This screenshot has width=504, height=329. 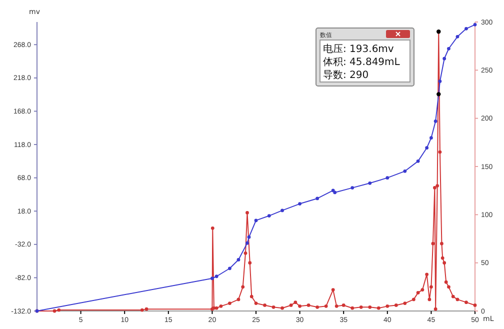 What do you see at coordinates (358, 49) in the screenshot?
I see `annotation: 电压: 193.6mv` at bounding box center [358, 49].